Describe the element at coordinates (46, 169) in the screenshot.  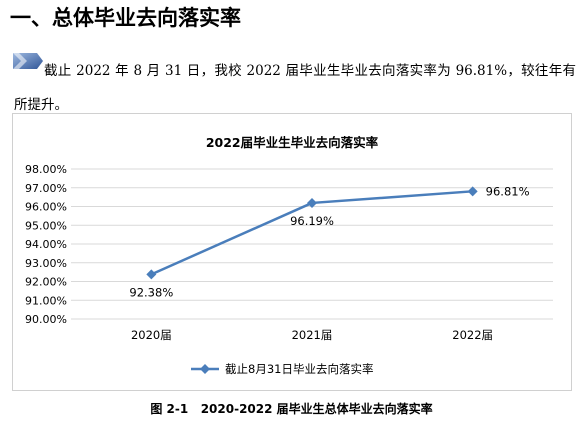
I see `y-tick-label: 98.00%` at that location.